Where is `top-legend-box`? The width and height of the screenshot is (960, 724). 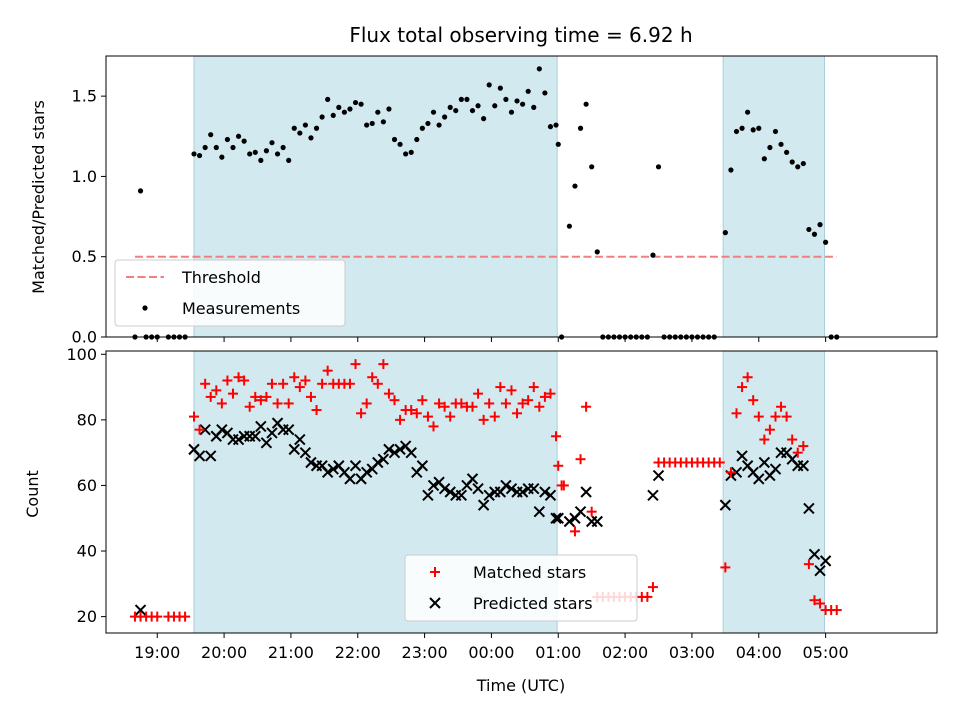 top-legend-box is located at coordinates (230, 293).